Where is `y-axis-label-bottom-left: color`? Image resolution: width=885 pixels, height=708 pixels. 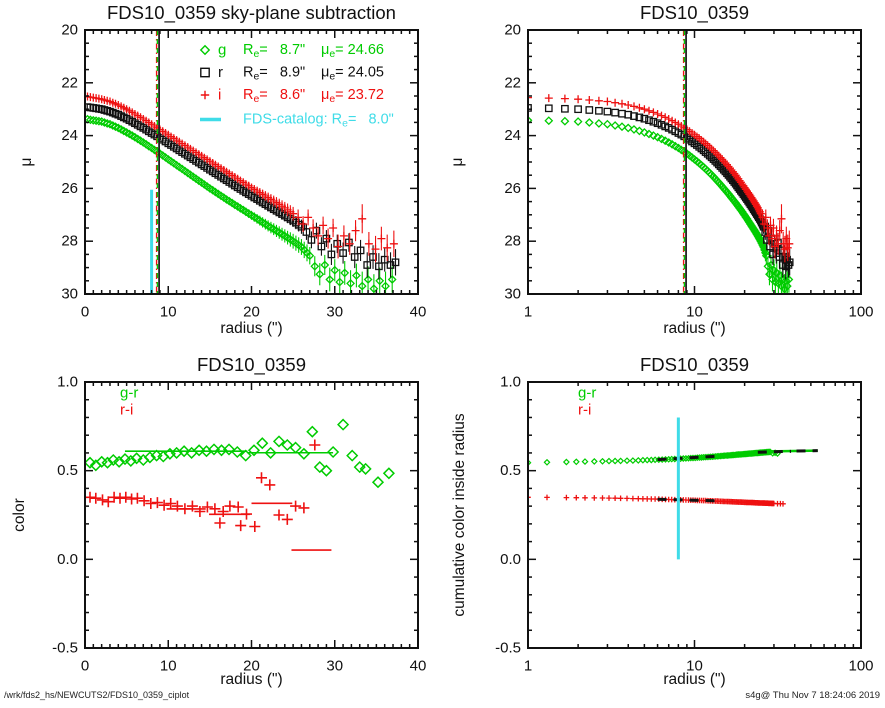 y-axis-label-bottom-left: color is located at coordinates (19, 515).